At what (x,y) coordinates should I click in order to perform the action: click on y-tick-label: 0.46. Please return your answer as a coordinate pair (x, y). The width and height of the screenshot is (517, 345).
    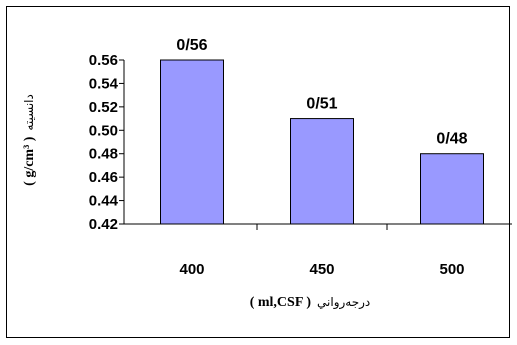
    Looking at the image, I should click on (103, 177).